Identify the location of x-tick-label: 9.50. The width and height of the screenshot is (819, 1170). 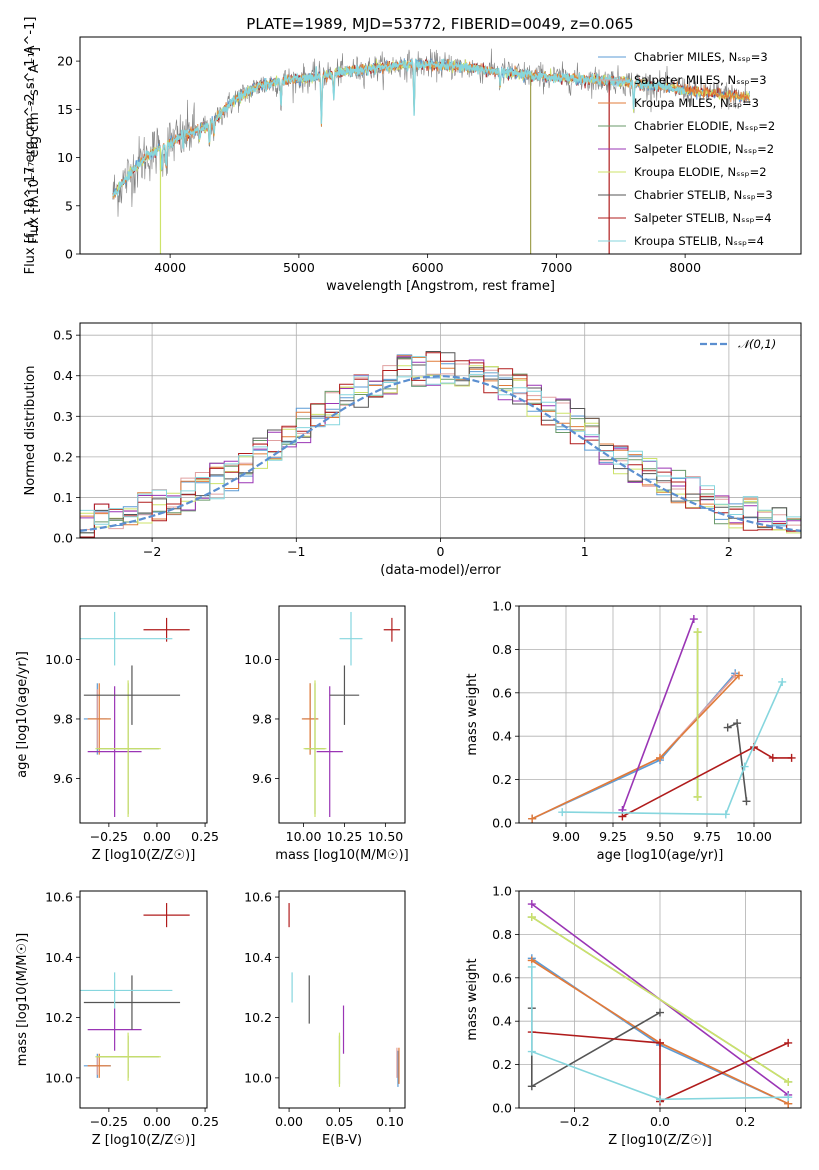
(660, 836).